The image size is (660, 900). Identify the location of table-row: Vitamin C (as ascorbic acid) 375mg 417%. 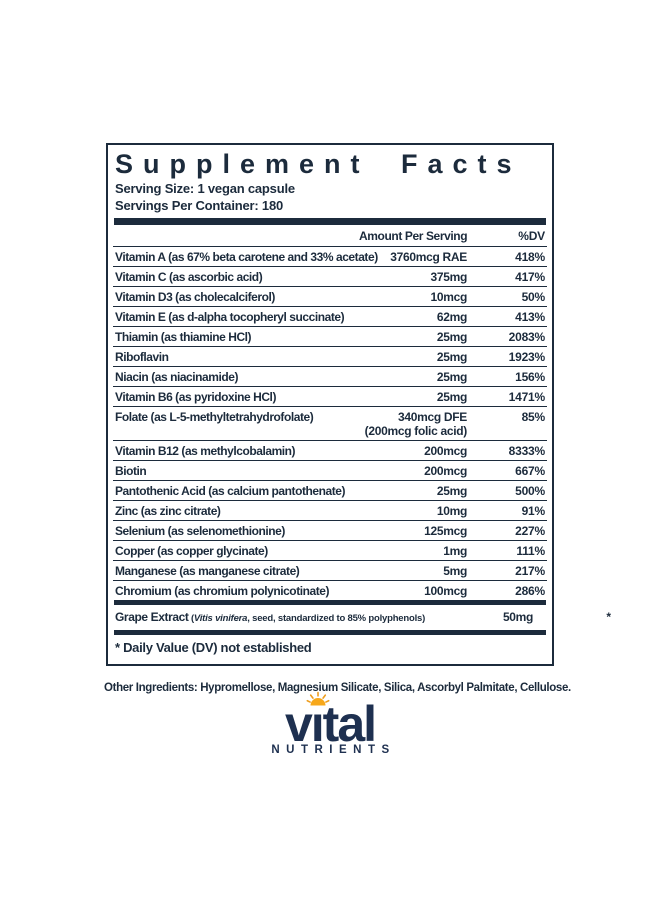
(330, 276).